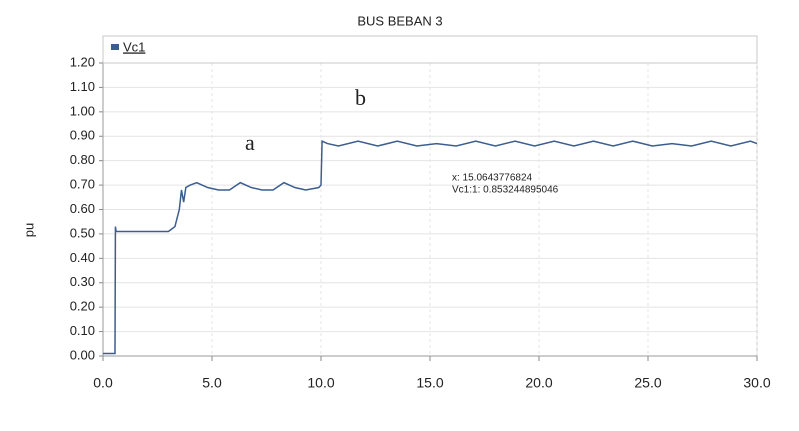 This screenshot has height=431, width=799. I want to click on y-tick-label: 0.60, so click(82, 208).